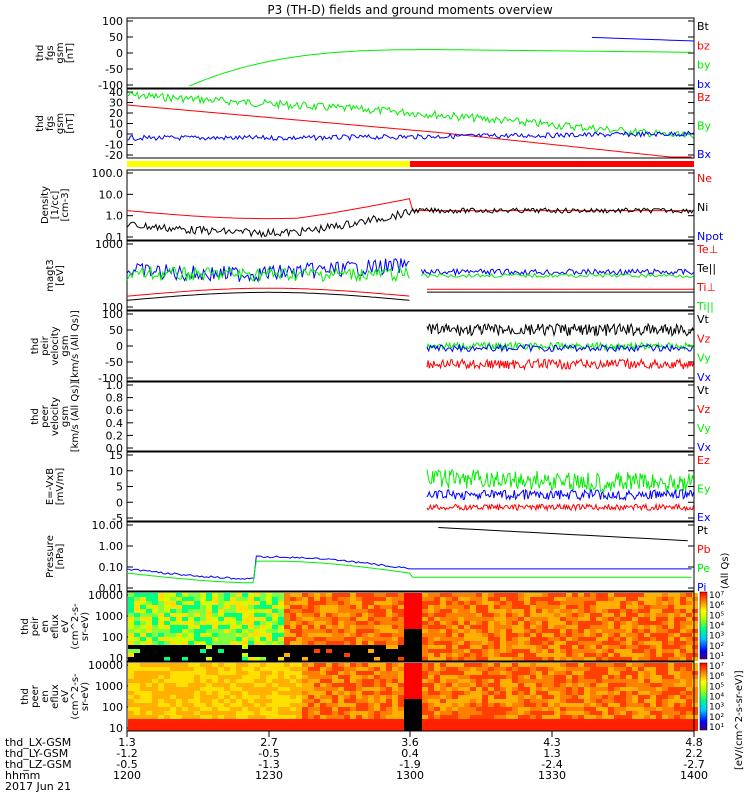 This screenshot has width=750, height=800. Describe the element at coordinates (694, 753) in the screenshot. I see `x-tick-label: 2.2` at that location.